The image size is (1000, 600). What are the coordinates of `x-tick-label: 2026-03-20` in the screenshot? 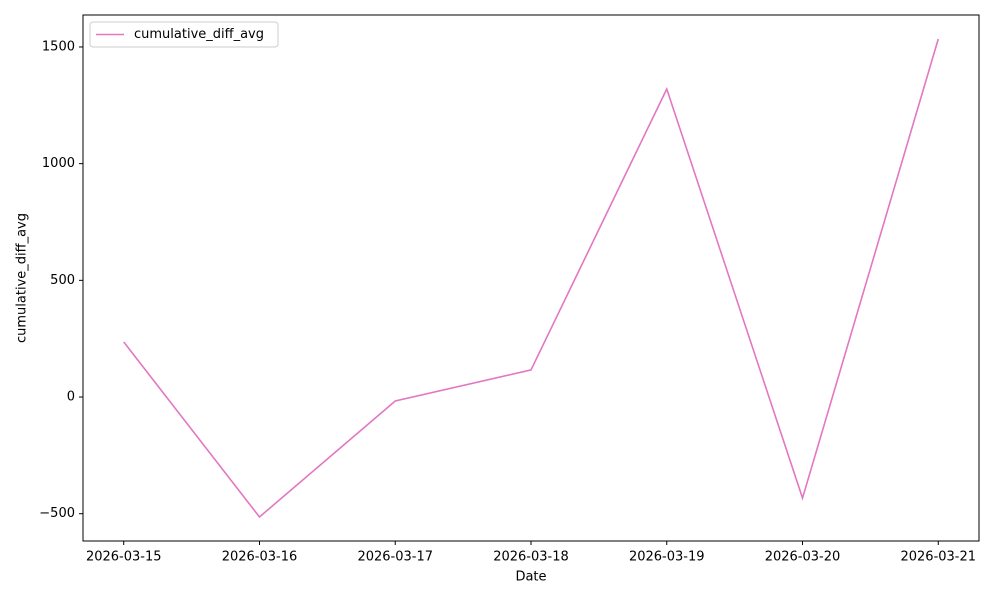 It's located at (803, 557).